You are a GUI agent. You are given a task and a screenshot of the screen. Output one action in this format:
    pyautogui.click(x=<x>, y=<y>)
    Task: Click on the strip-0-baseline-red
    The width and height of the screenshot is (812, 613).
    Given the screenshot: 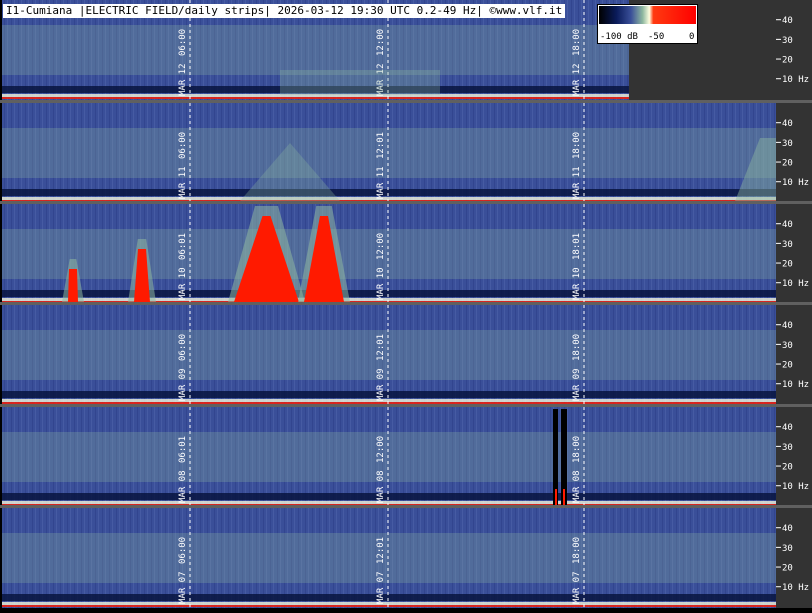 What is the action you would take?
    pyautogui.click(x=315, y=98)
    